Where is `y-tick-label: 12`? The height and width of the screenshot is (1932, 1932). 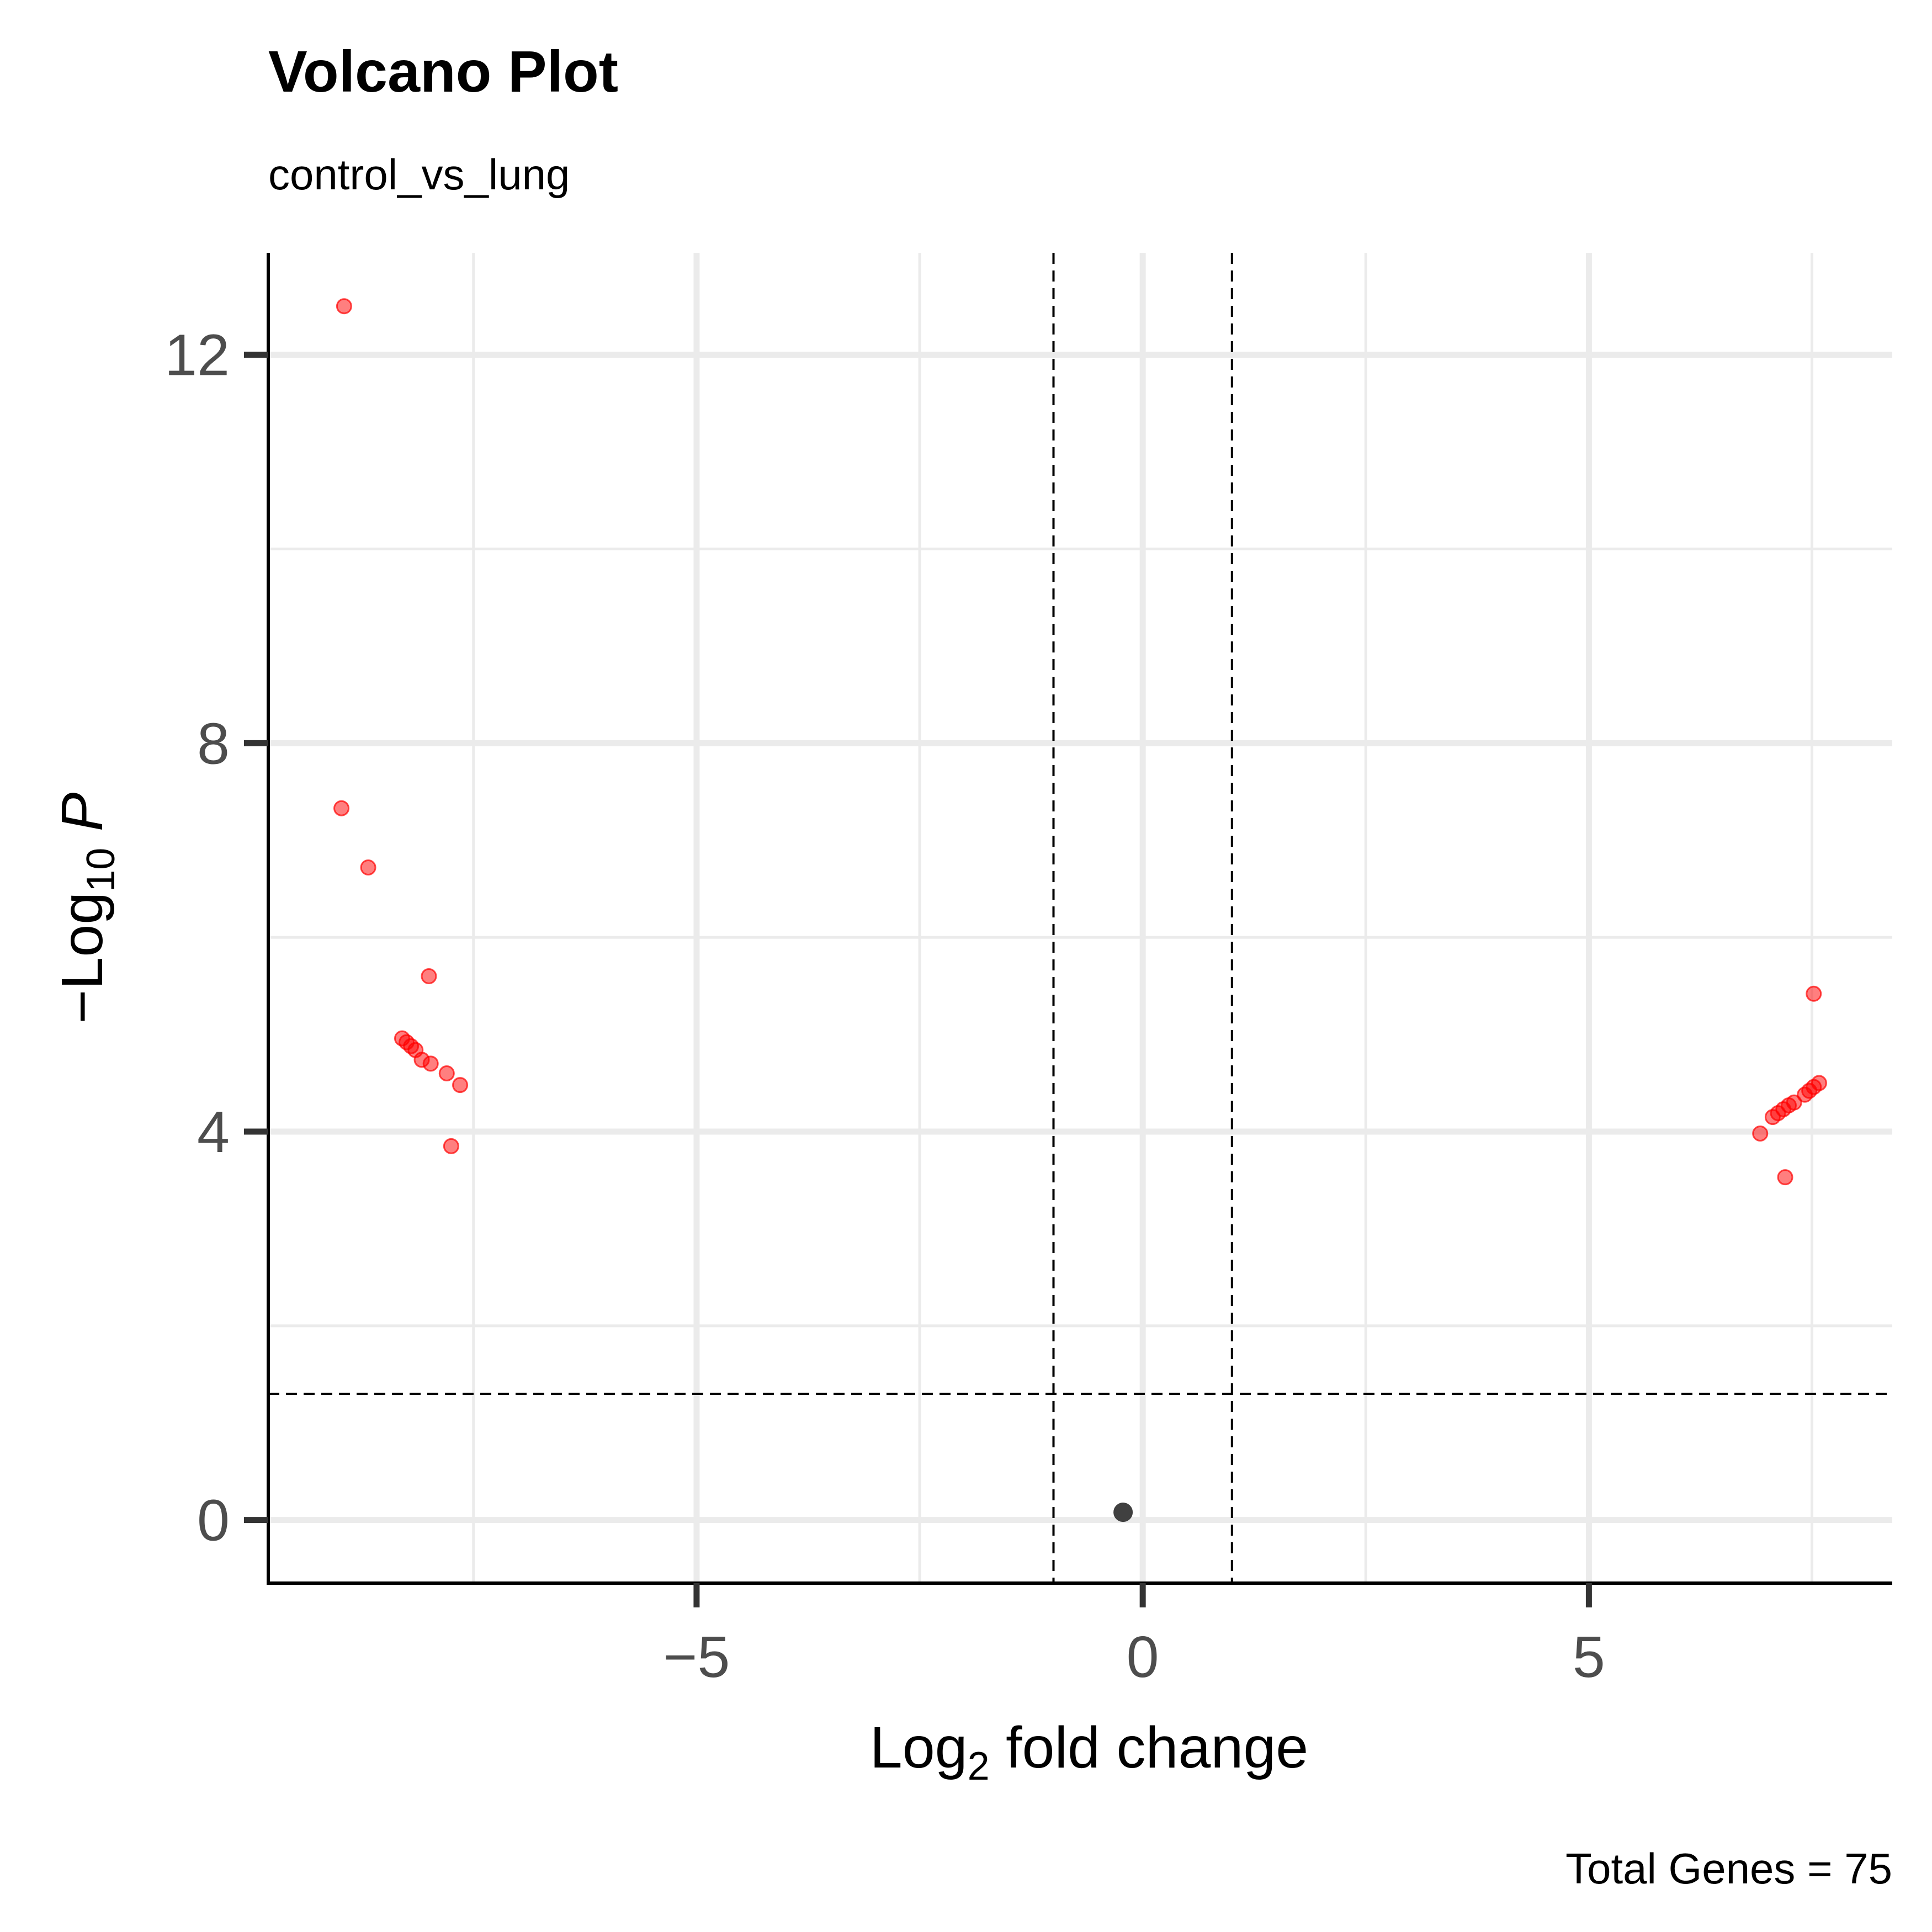
y-tick-label: 12 is located at coordinates (197, 355).